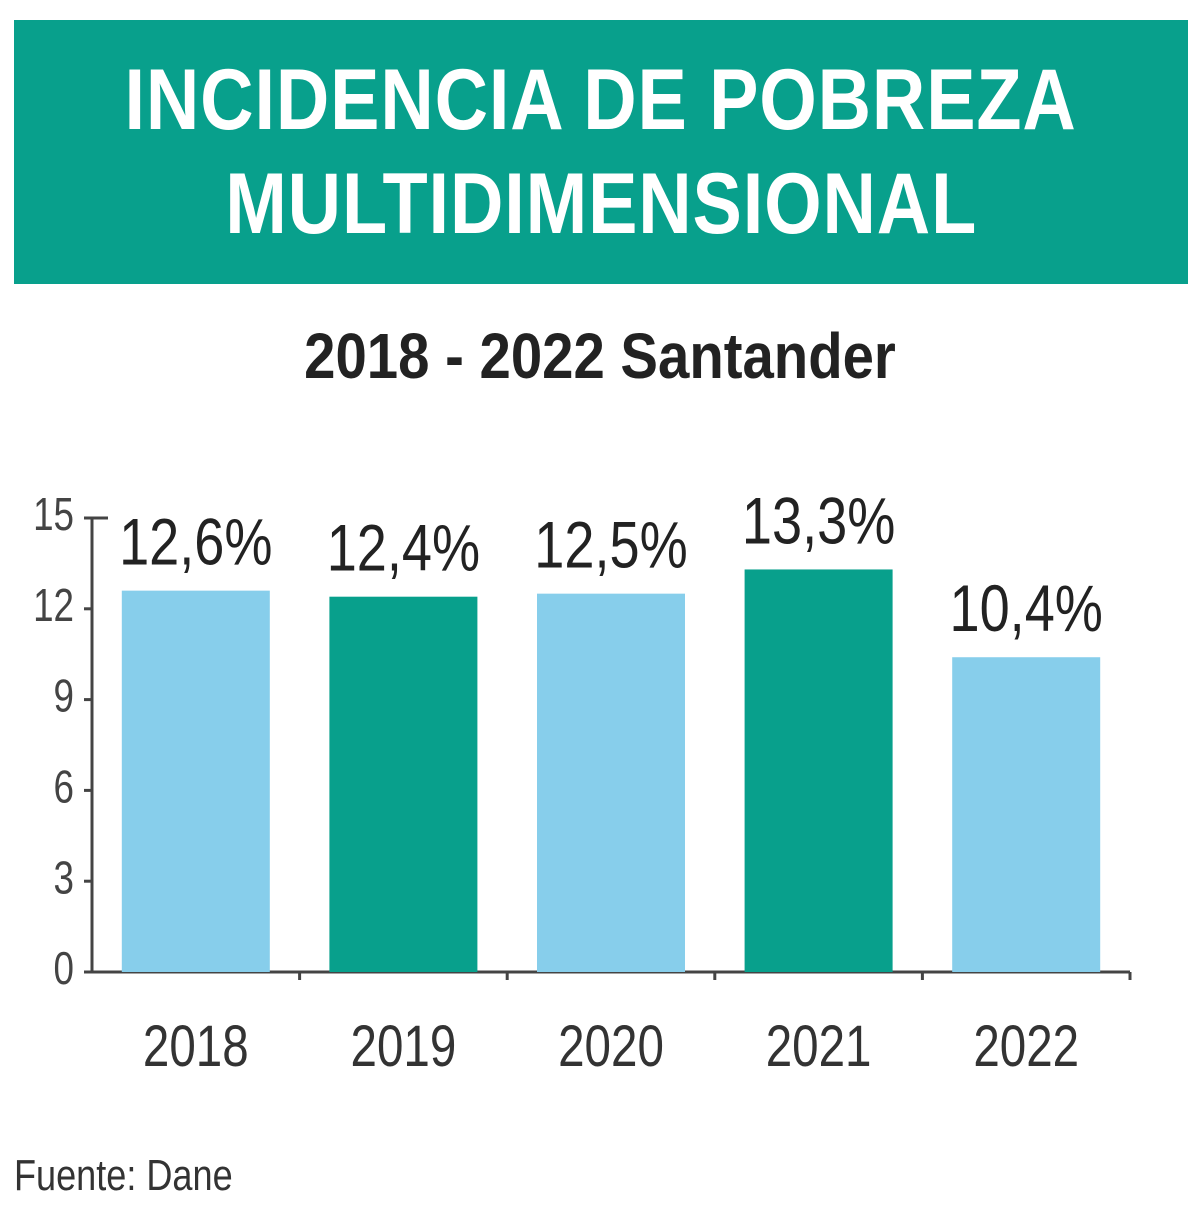 The width and height of the screenshot is (1200, 1208). Describe the element at coordinates (818, 520) in the screenshot. I see `data-label-2021: 13,3%` at that location.